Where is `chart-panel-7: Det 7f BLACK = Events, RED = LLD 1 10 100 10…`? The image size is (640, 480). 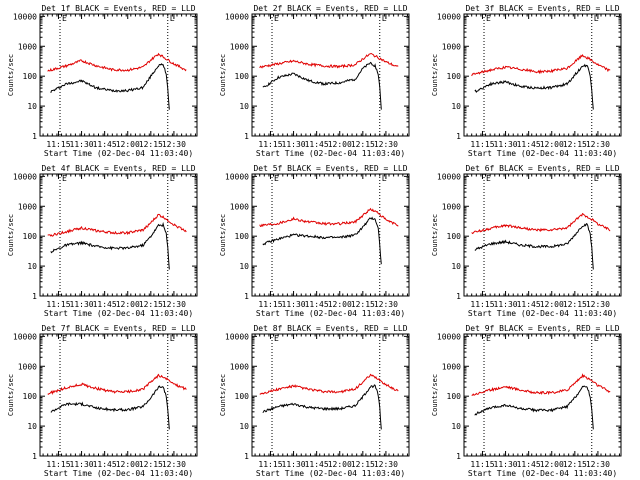
chart-panel-7: Det 7f BLACK = Events, RED = LLD 1 10 100 10… is located at coordinates (102, 401).